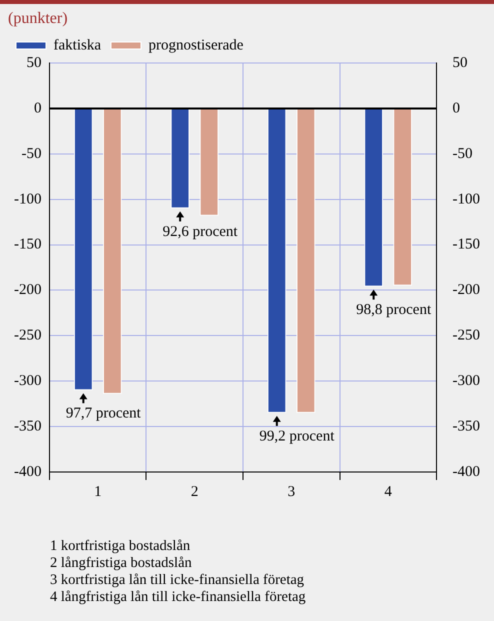 This screenshot has width=494, height=621. Describe the element at coordinates (38, 18) in the screenshot. I see `y-axis-title: (punkter)` at that location.